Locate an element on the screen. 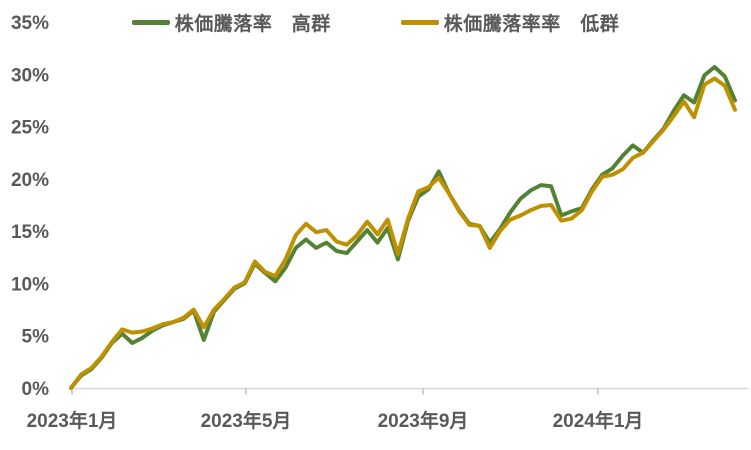 The height and width of the screenshot is (450, 751). x-axis-label: 2024年1月 is located at coordinates (598, 420).